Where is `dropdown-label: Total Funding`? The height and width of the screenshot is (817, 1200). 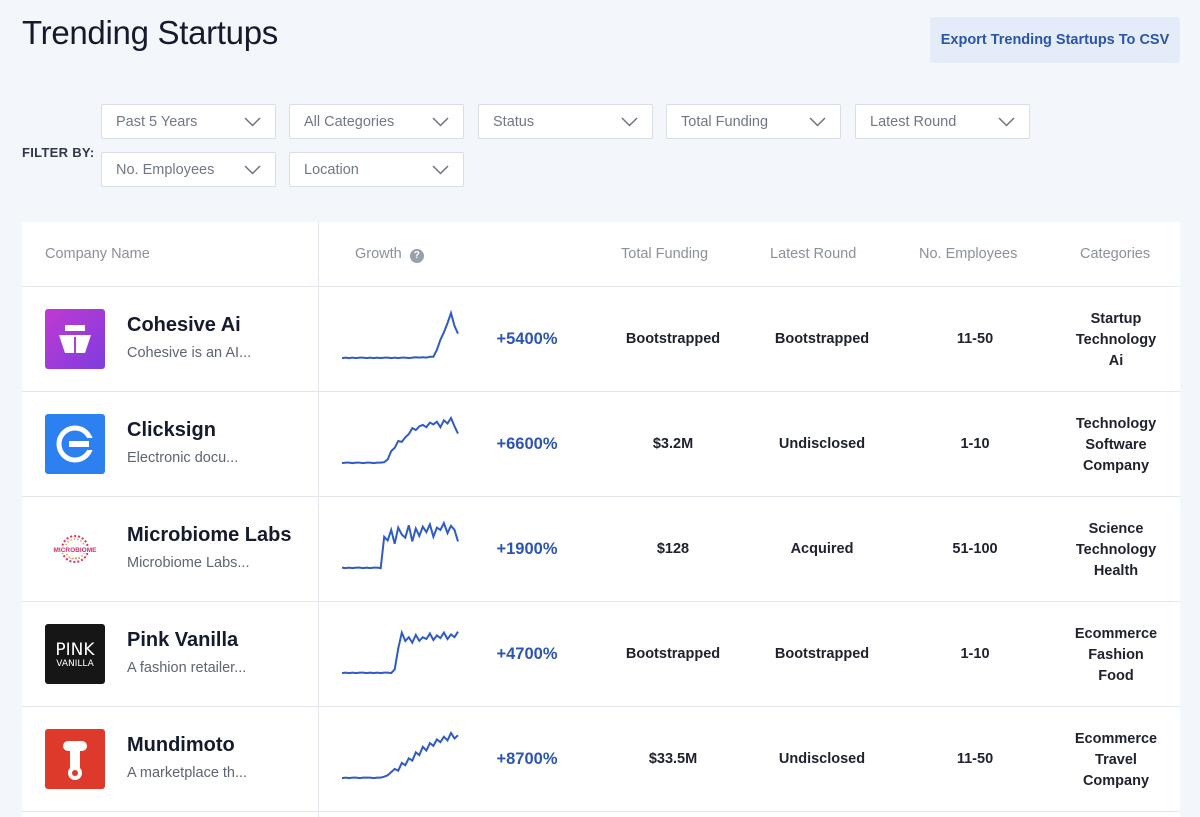 dropdown-label: Total Funding is located at coordinates (725, 121).